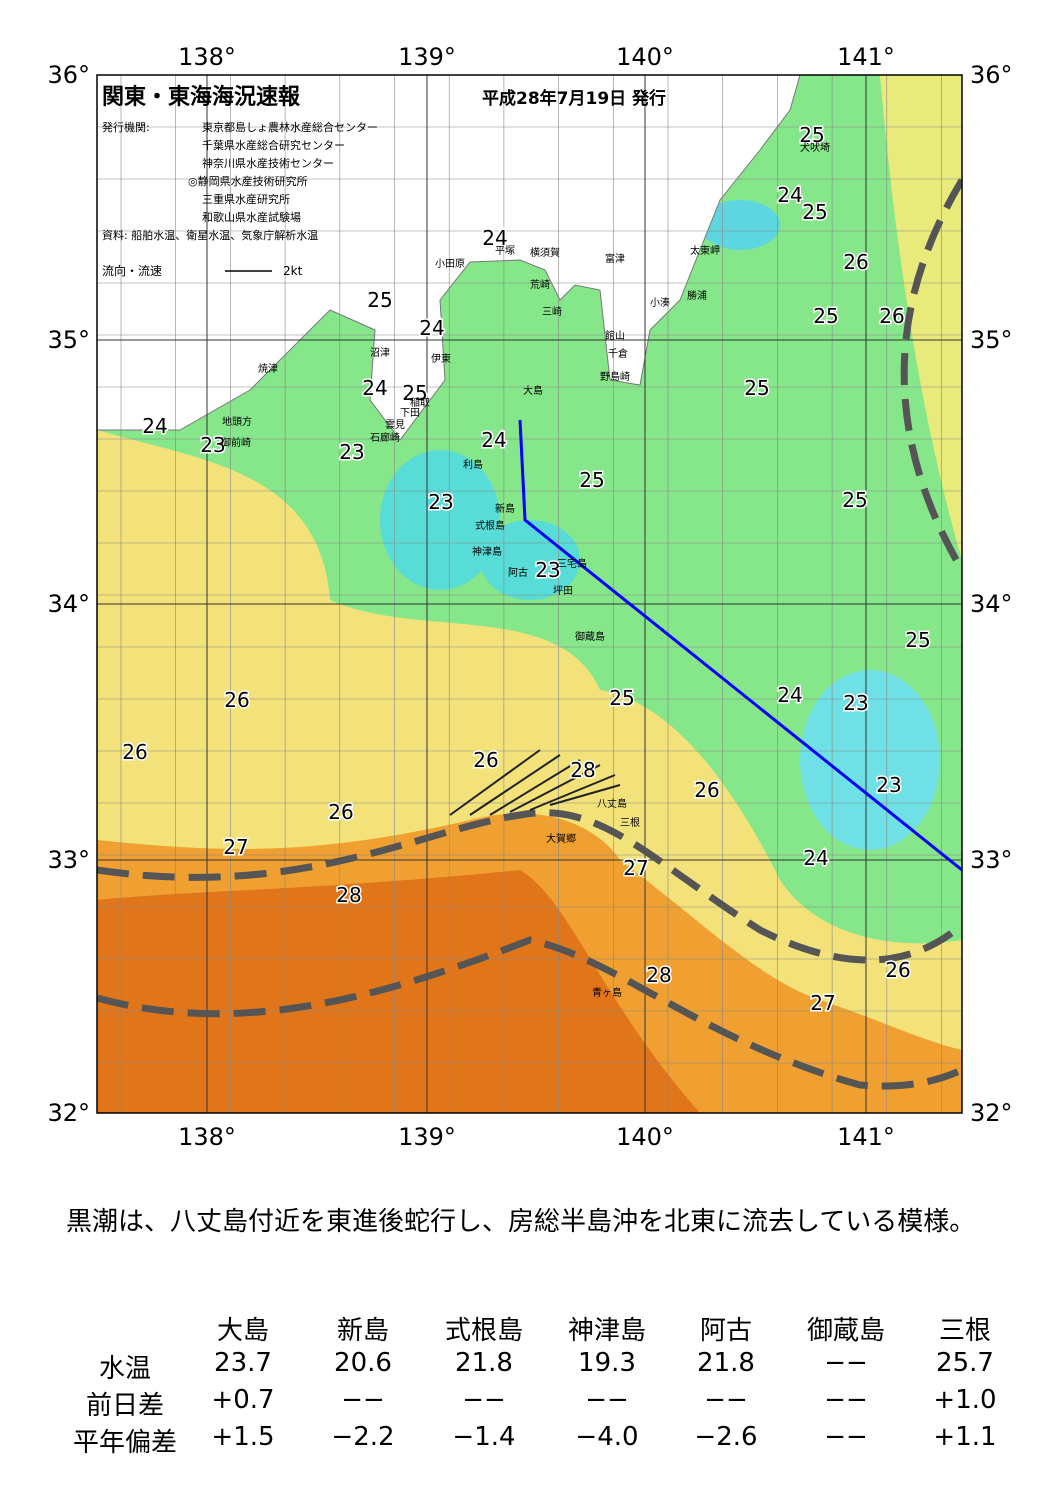 The width and height of the screenshot is (1064, 1503). Describe the element at coordinates (290, 127) in the screenshot. I see `publisher: 東京都島しょ農林水産総合センター` at that location.